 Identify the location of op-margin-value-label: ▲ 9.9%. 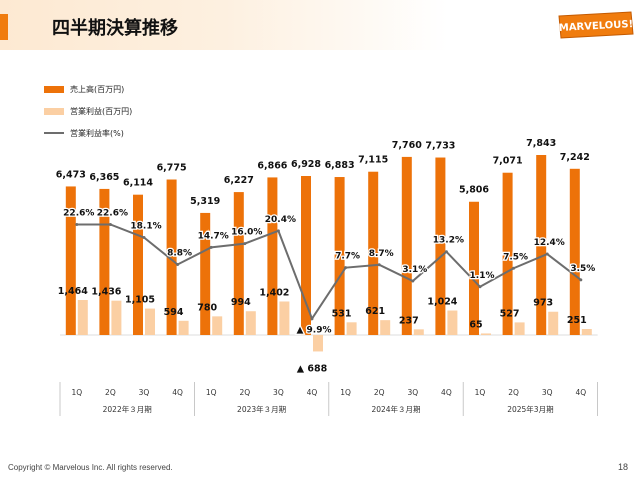
(313, 331).